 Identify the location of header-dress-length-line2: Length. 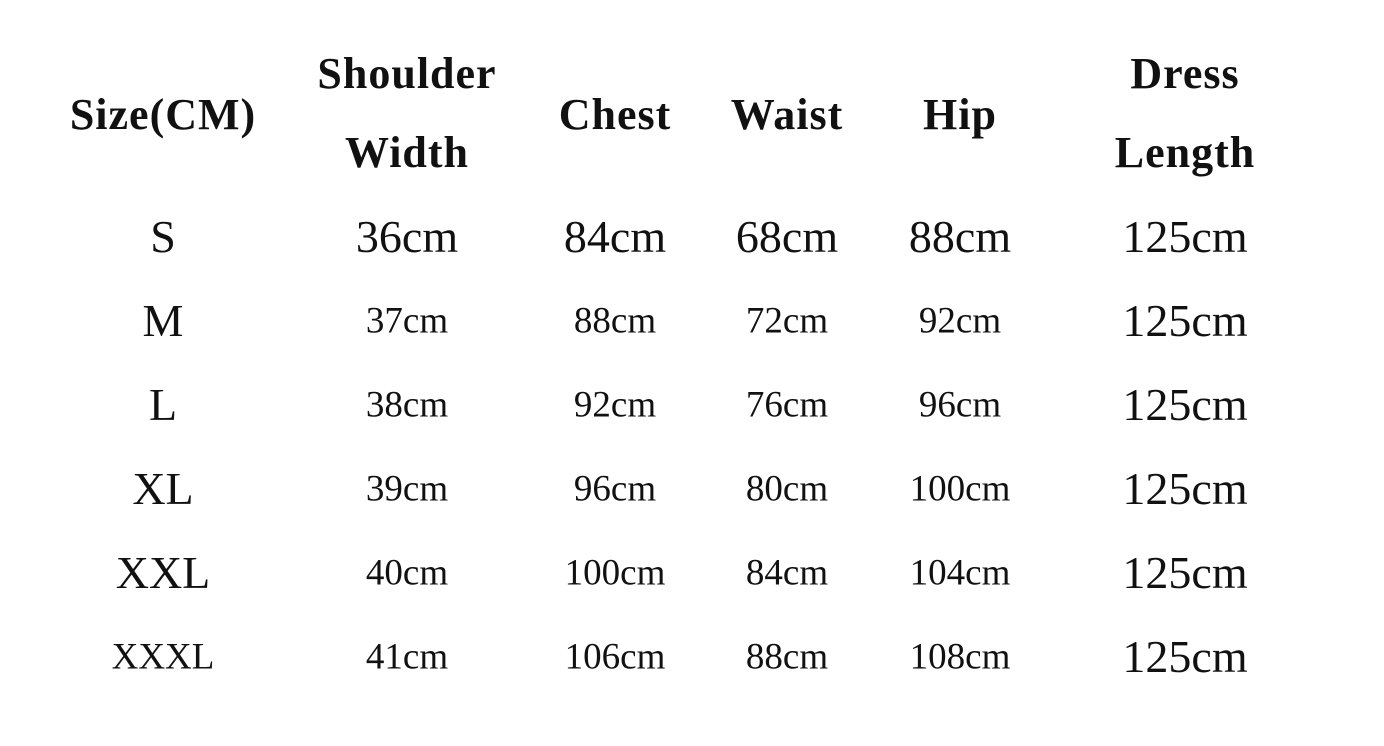
(1185, 152).